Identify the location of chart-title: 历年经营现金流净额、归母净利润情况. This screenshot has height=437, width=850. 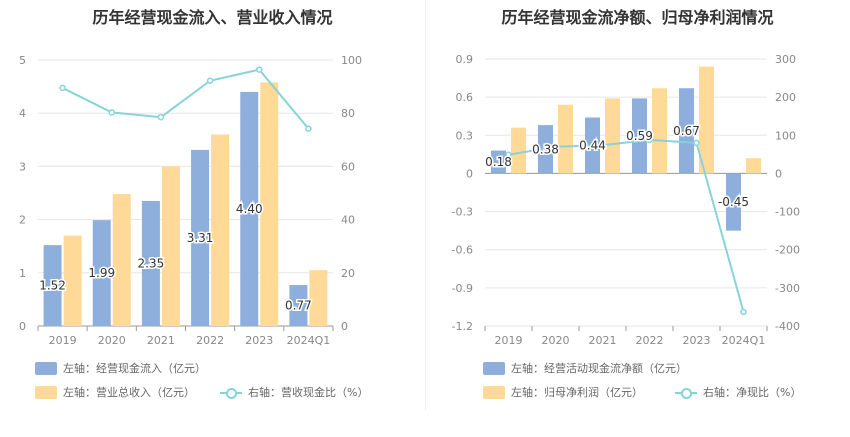
(637, 17).